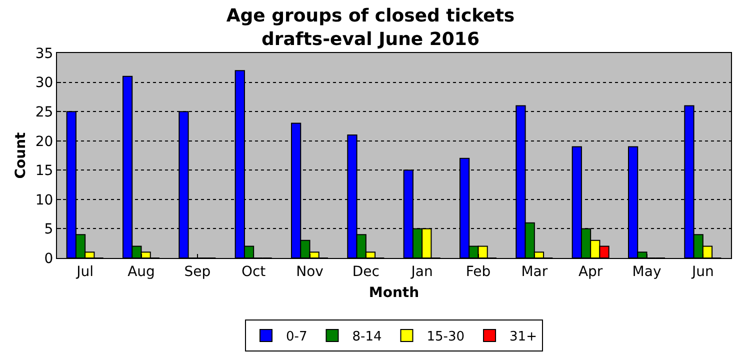 Image resolution: width=741 pixels, height=361 pixels. I want to click on y-tick-label: 10, so click(44, 200).